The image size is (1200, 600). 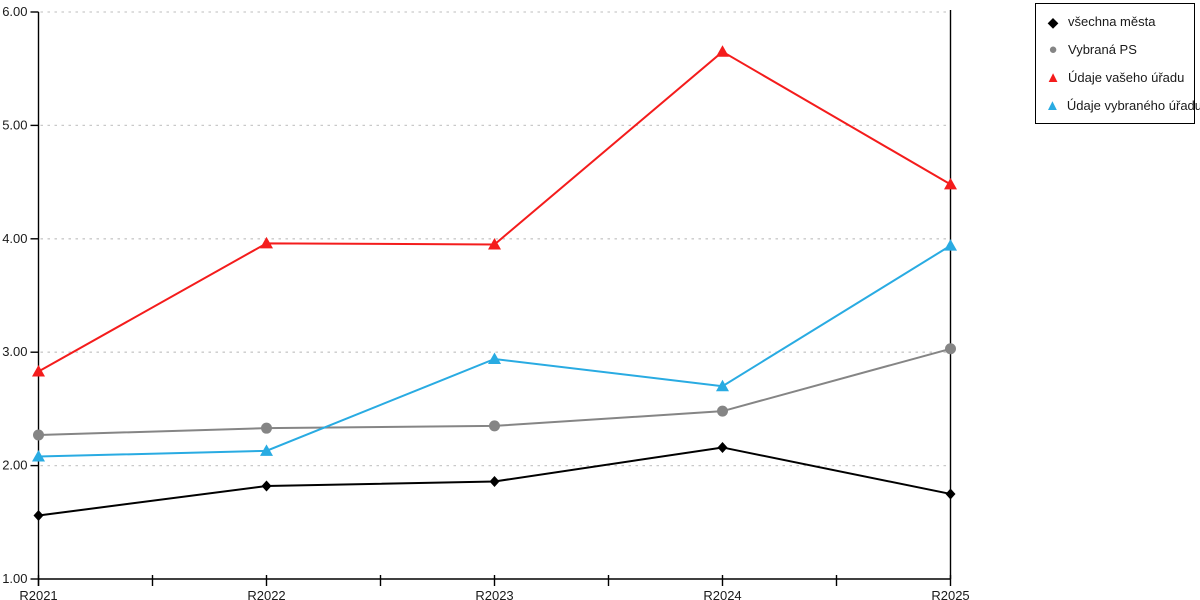 What do you see at coordinates (1133, 105) in the screenshot?
I see `legend-label: Údaje vybraného úřadu` at bounding box center [1133, 105].